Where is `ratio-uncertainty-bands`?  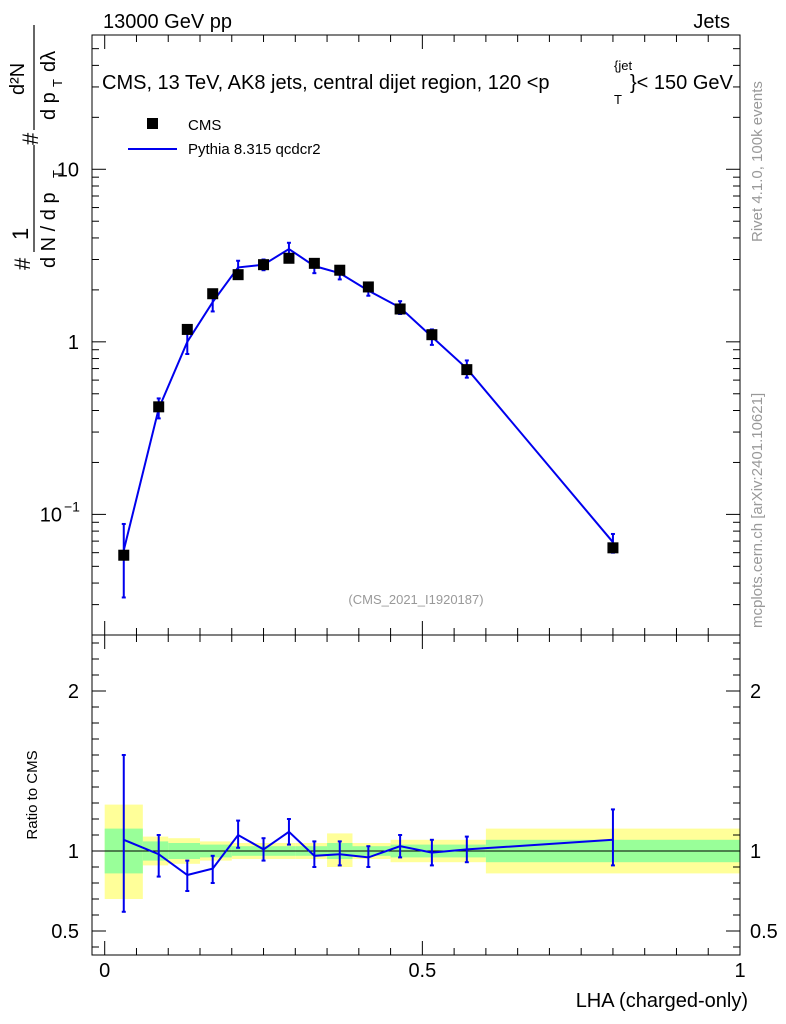 ratio-uncertainty-bands is located at coordinates (422, 851).